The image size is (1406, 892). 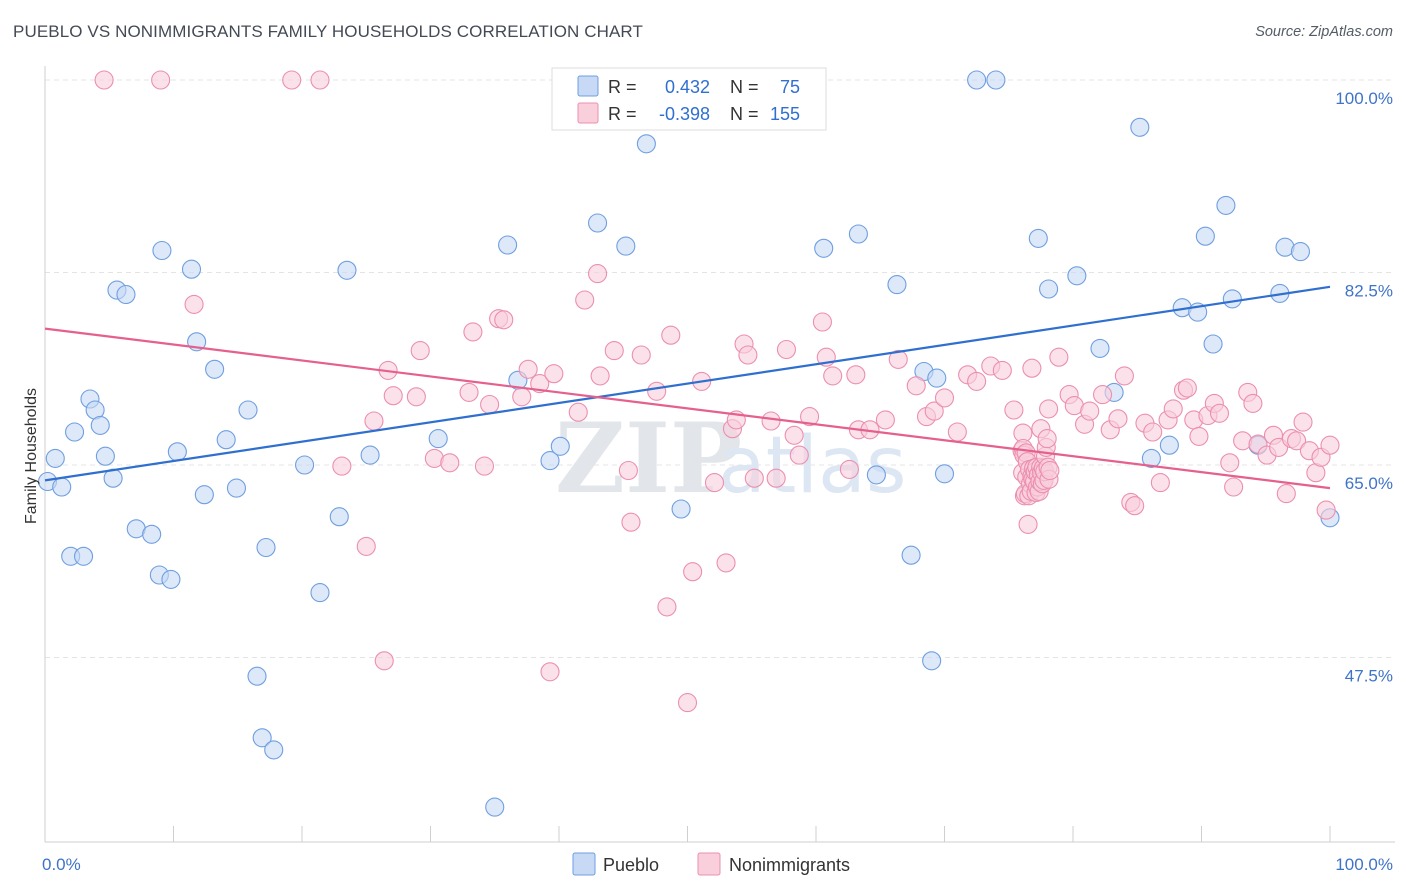 What do you see at coordinates (684, 114) in the screenshot?
I see `legend-r-value-nonimmigrants: -0.398` at bounding box center [684, 114].